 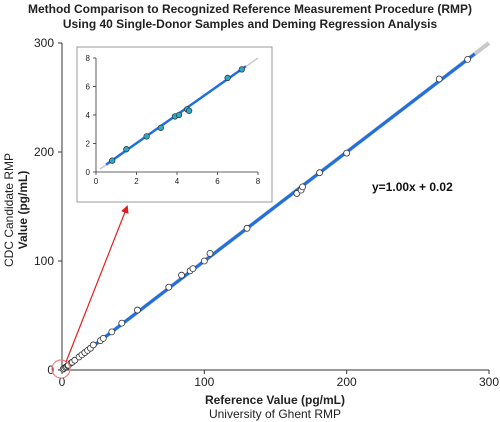 I want to click on y-tick-label: 0, so click(x=50, y=370).